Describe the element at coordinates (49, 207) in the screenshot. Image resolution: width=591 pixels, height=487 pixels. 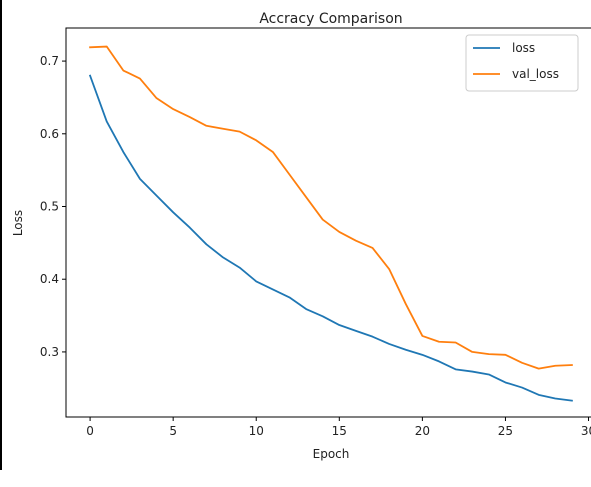
I see `y-tick-label: 0.5` at that location.